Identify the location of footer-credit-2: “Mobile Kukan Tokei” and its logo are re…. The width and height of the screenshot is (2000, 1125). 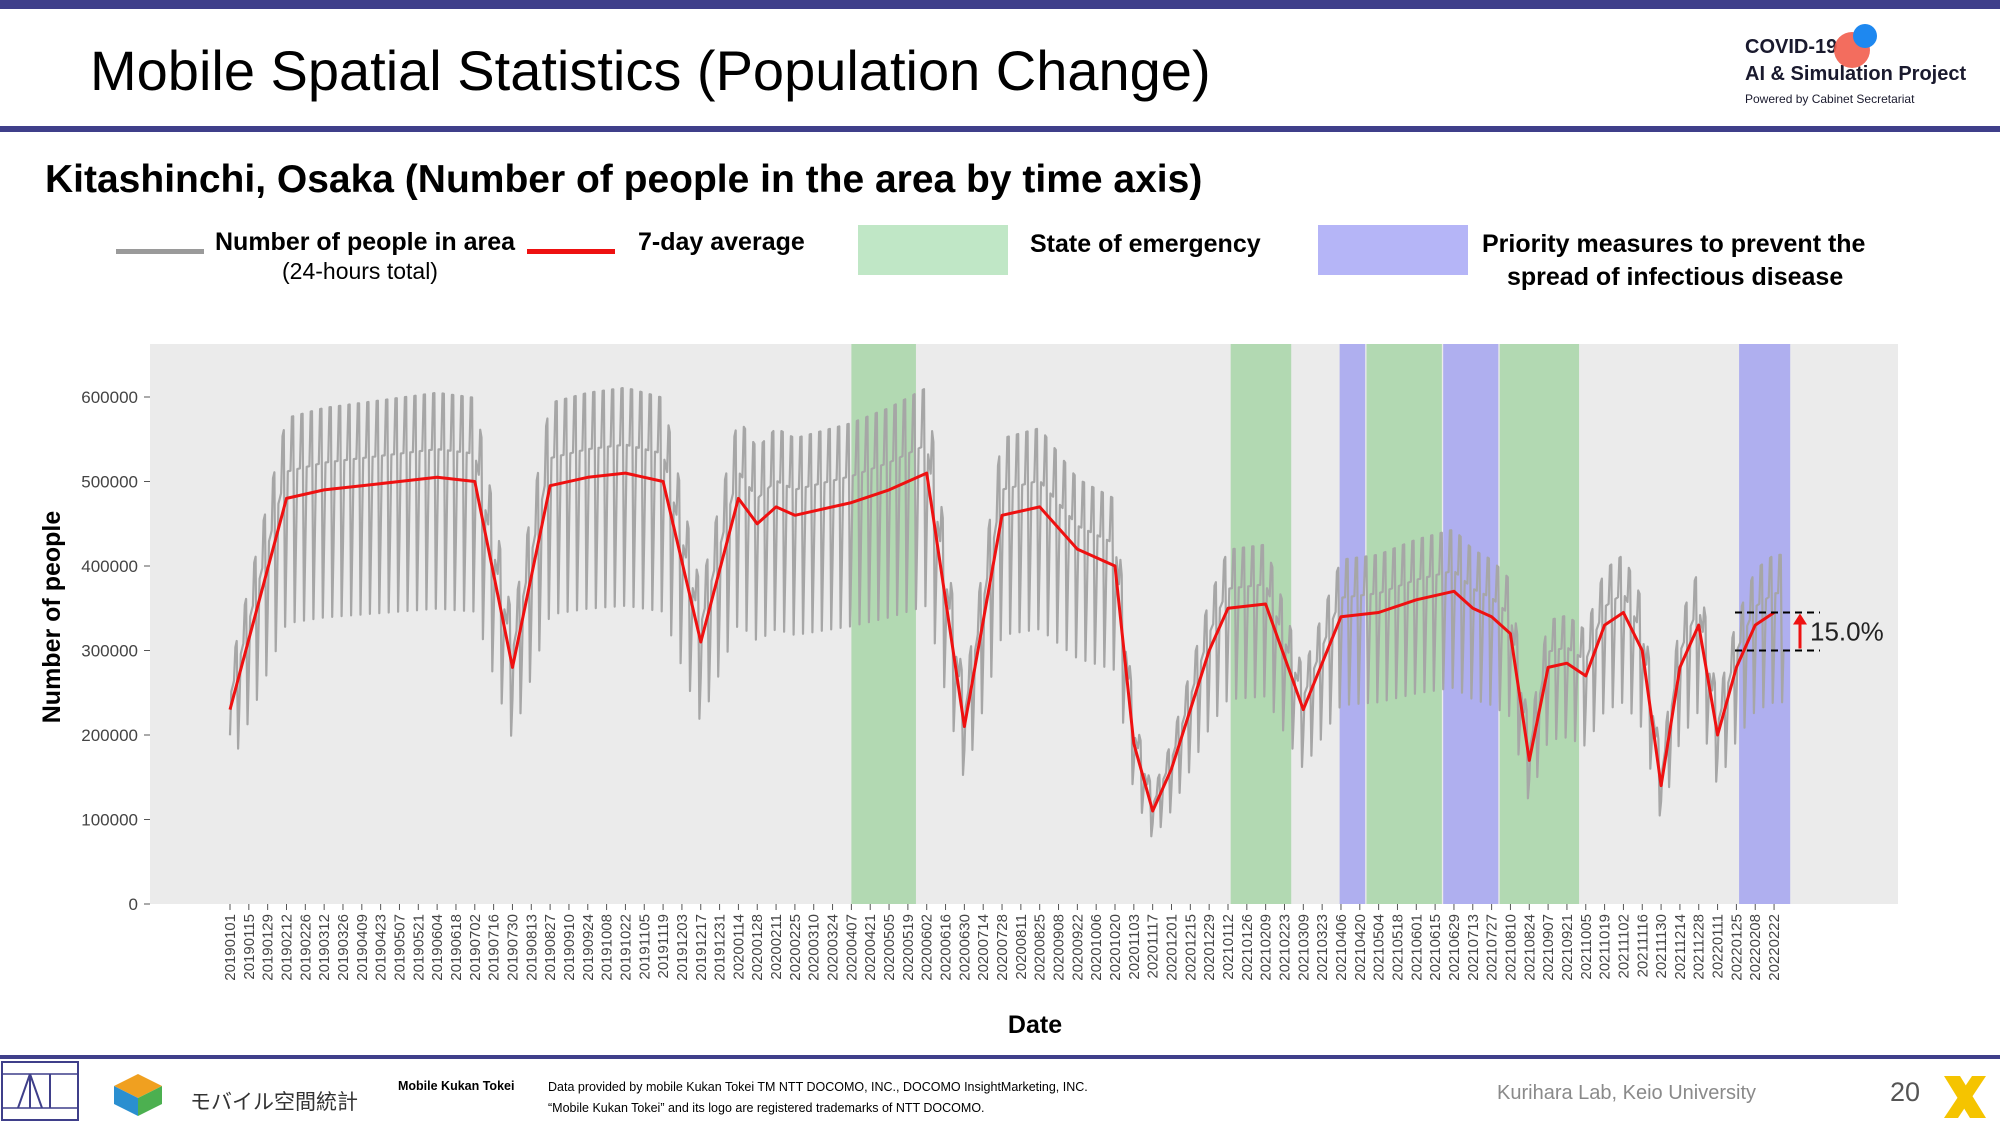
(766, 1108).